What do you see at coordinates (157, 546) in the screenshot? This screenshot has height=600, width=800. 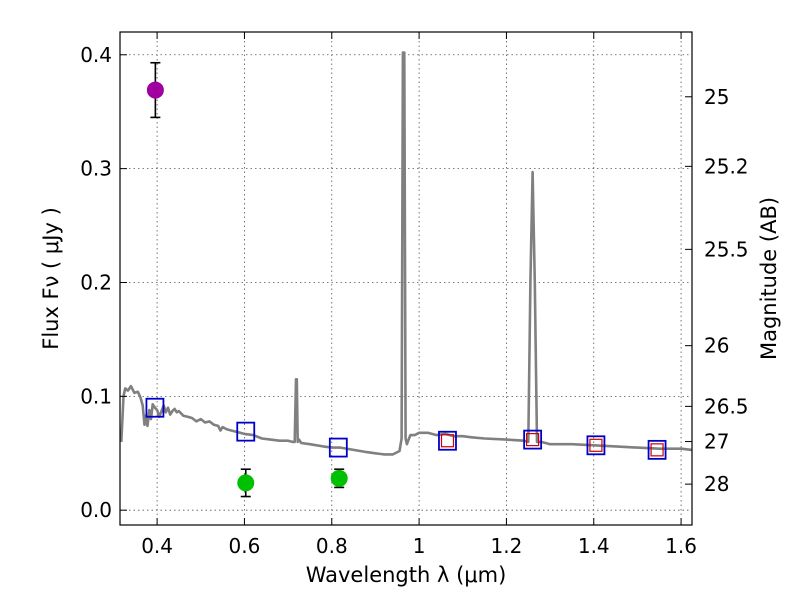 I see `x-tick-label: 0.4` at bounding box center [157, 546].